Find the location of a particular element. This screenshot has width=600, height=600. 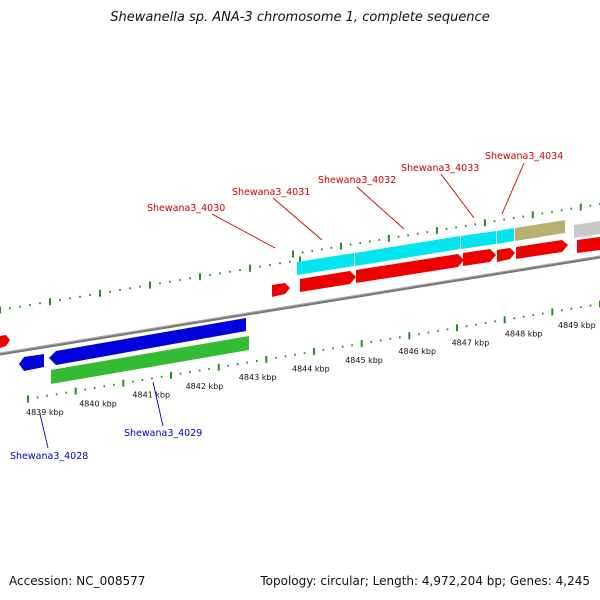

outer-scale-ring is located at coordinates (150, 285).